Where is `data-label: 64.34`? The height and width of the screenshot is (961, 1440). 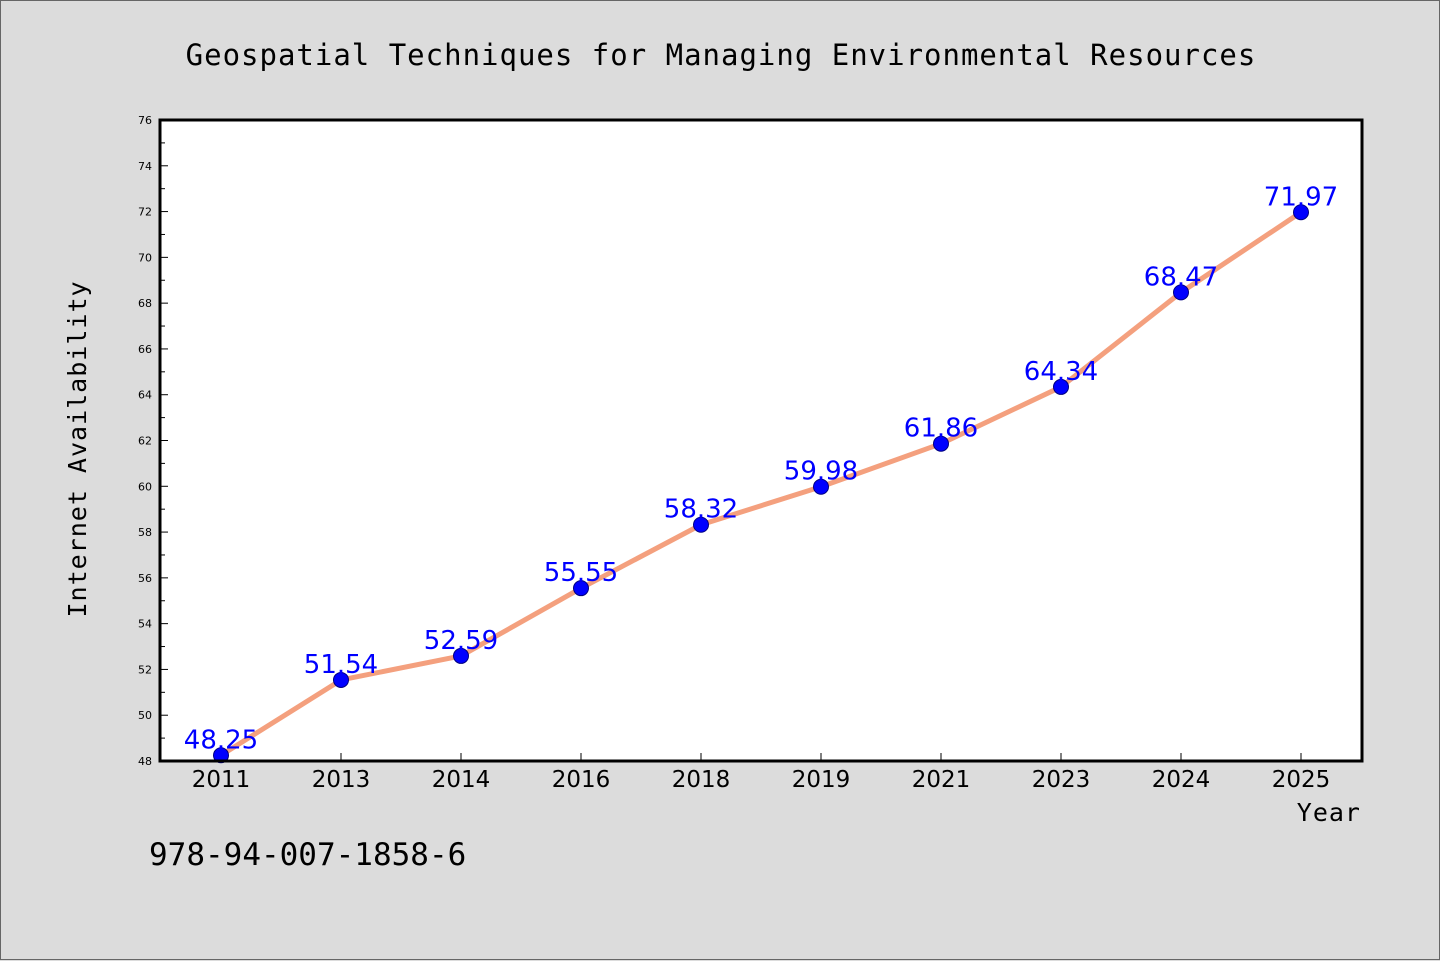
data-label: 64.34 is located at coordinates (1061, 372).